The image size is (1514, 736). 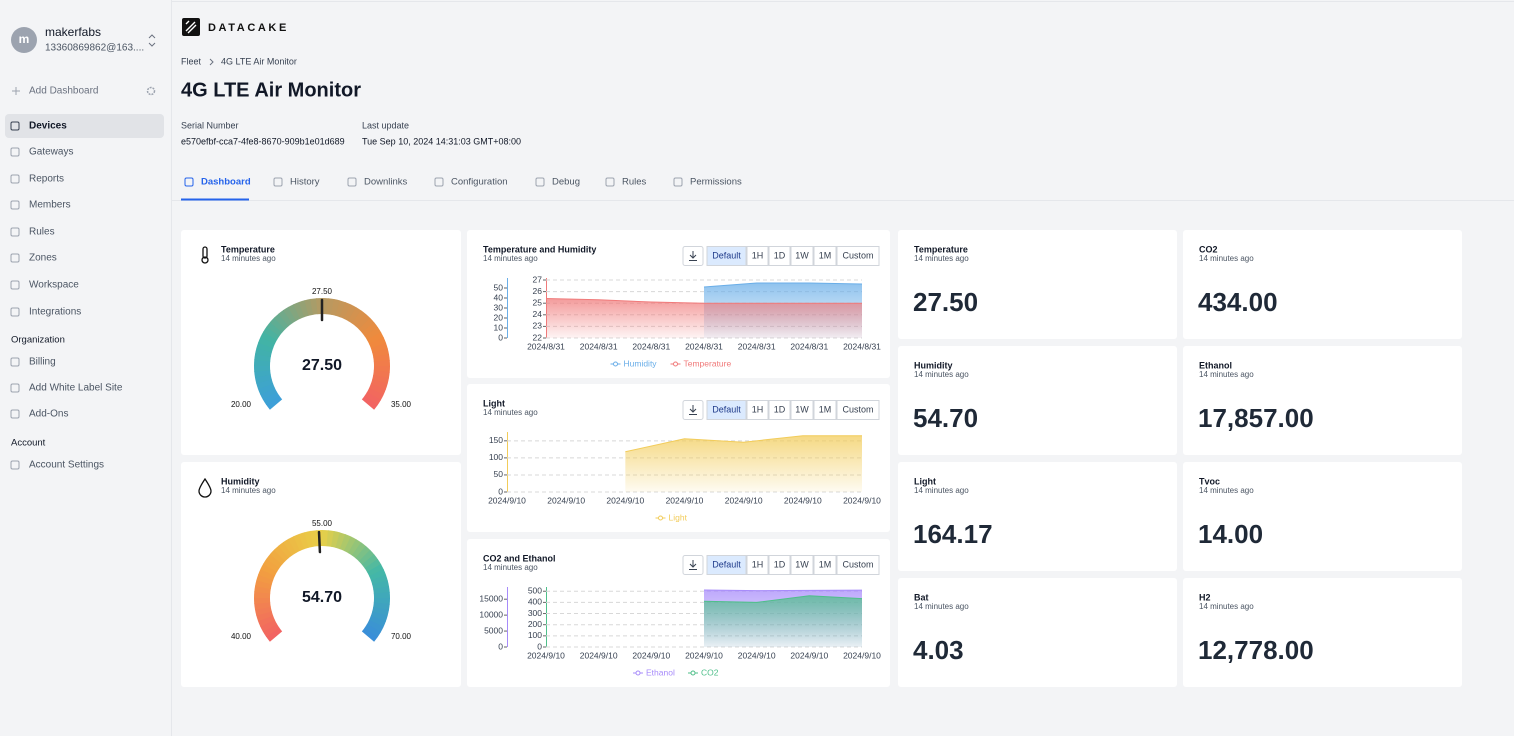 What do you see at coordinates (152, 40) in the screenshot?
I see `account-switch` at bounding box center [152, 40].